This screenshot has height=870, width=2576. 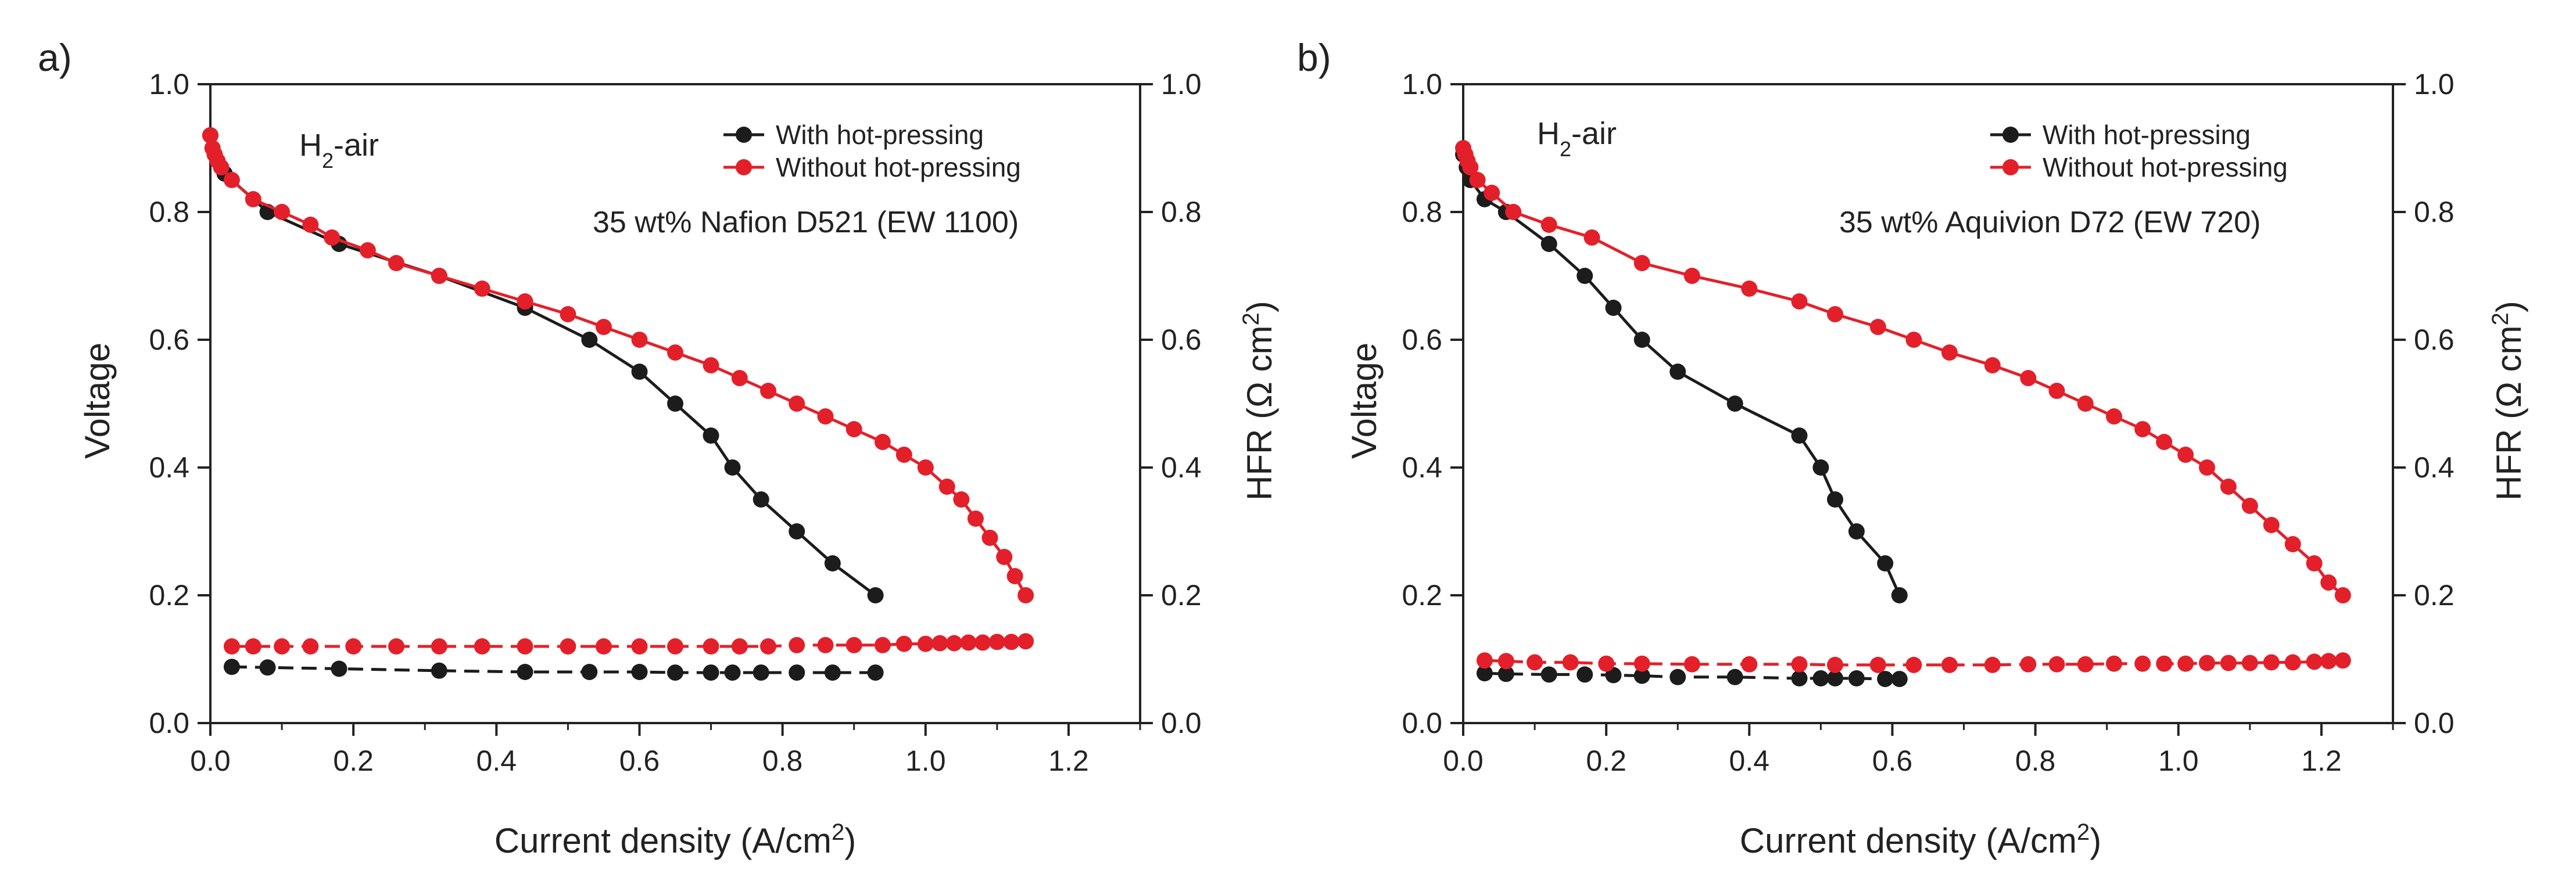 I want to click on y2-tick-label: 0.6, so click(x=2434, y=339).